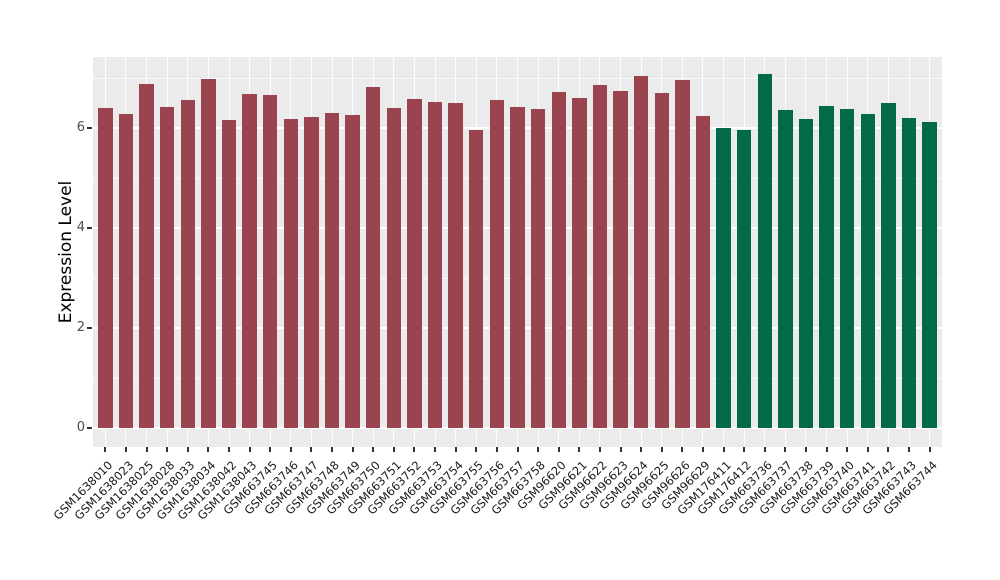  Describe the element at coordinates (888, 266) in the screenshot. I see `bar-GSM663742` at that location.